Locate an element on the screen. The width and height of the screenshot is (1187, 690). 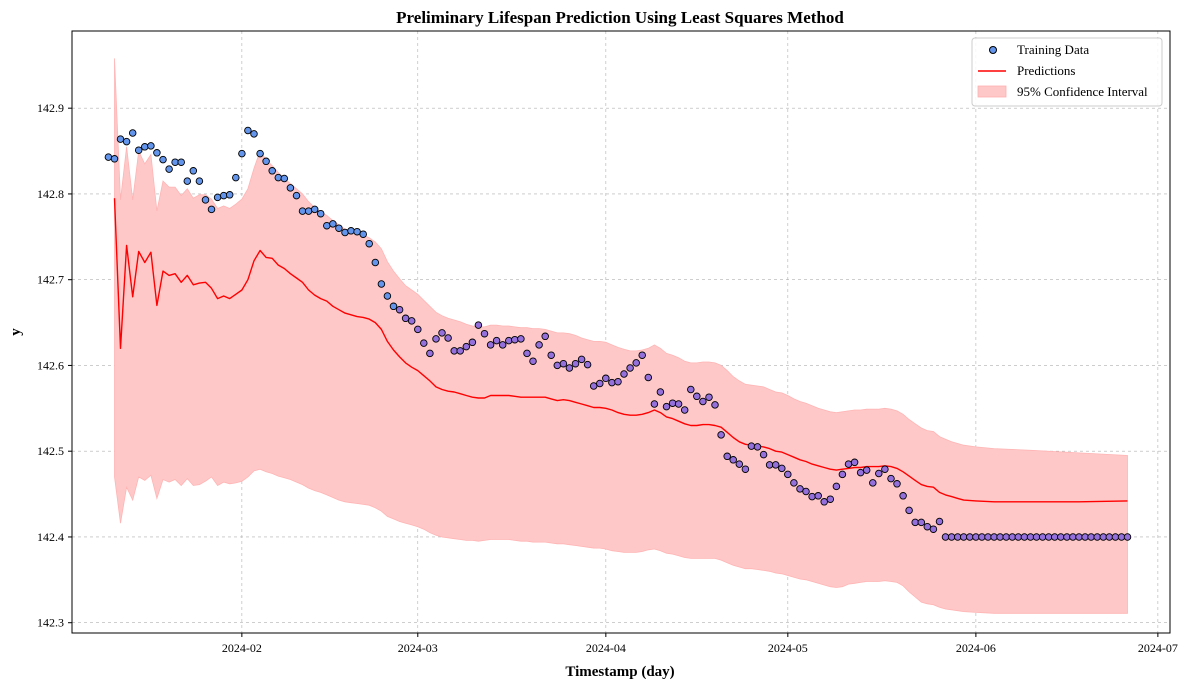
x-axis-label: Timestamp (day) is located at coordinates (619, 672).